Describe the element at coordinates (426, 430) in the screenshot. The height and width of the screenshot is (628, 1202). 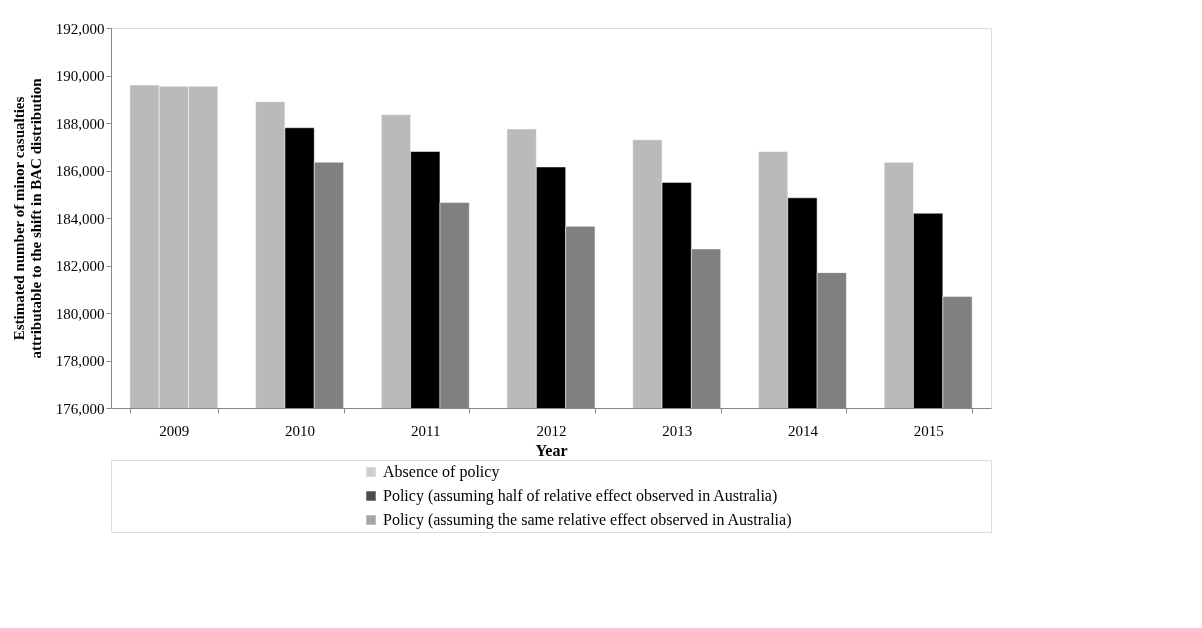
I see `x-tick-label: 2011` at that location.